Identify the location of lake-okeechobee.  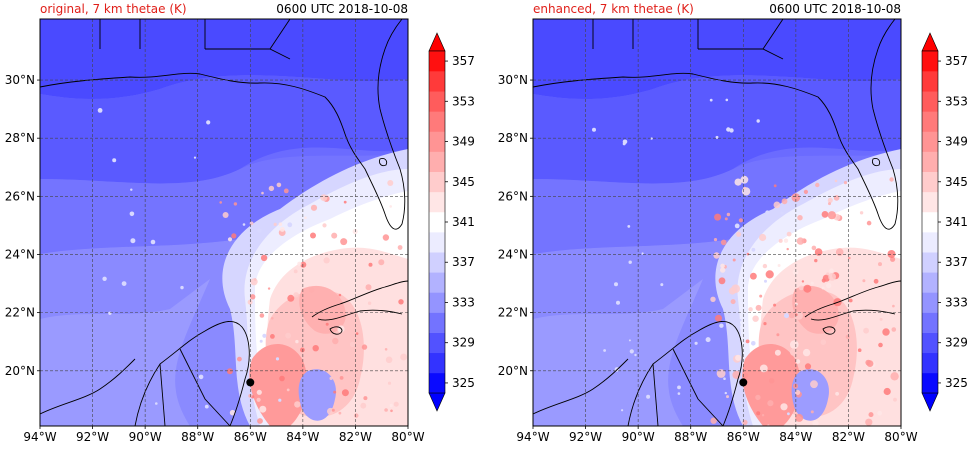
(383, 162).